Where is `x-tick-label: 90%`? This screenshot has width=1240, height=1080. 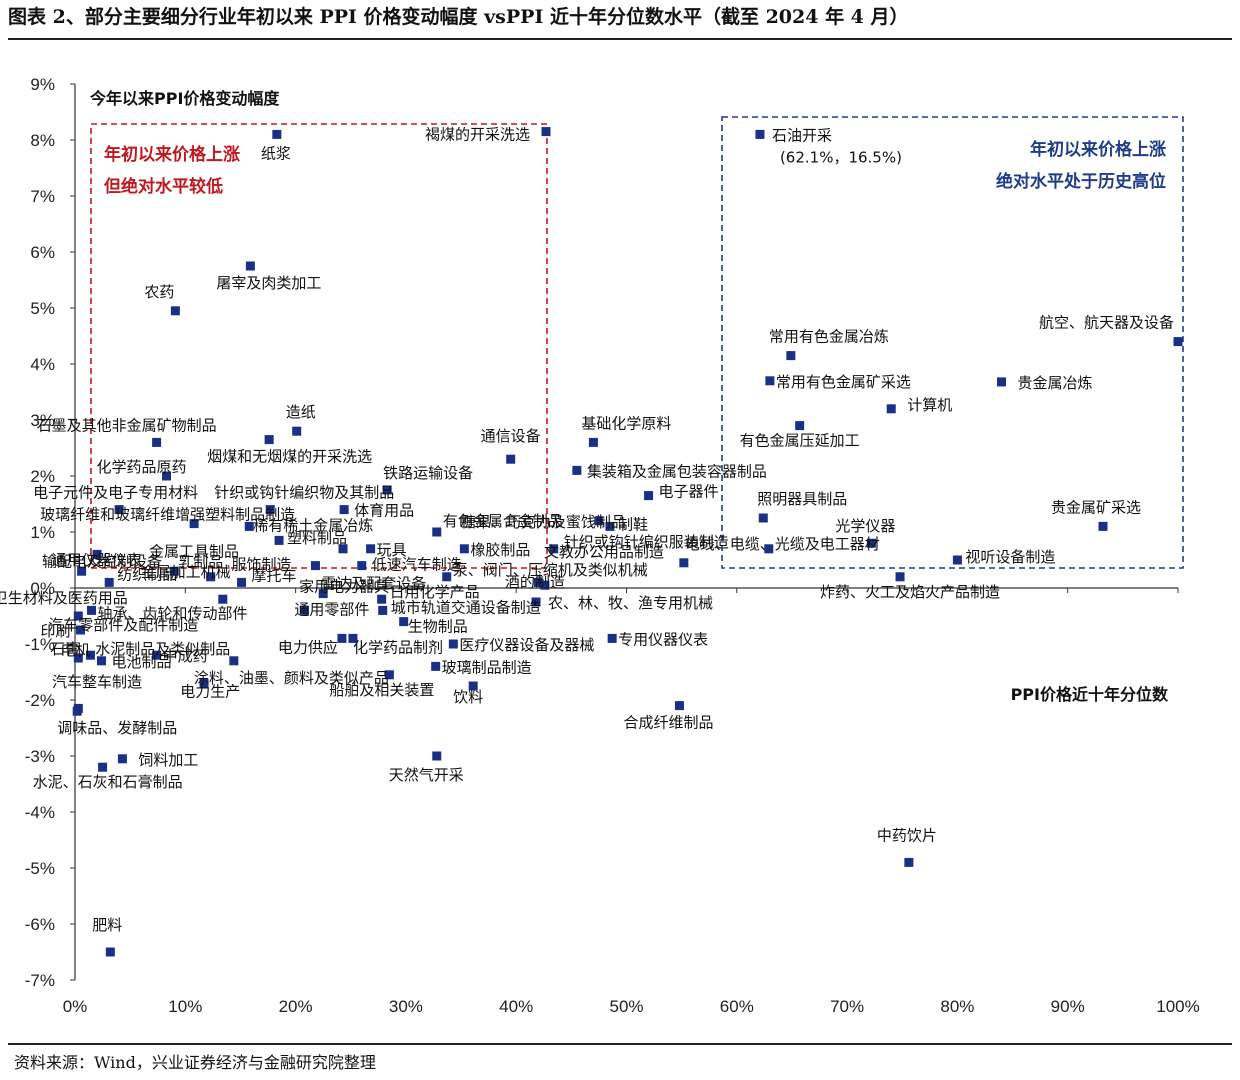 x-tick-label: 90% is located at coordinates (1068, 1006).